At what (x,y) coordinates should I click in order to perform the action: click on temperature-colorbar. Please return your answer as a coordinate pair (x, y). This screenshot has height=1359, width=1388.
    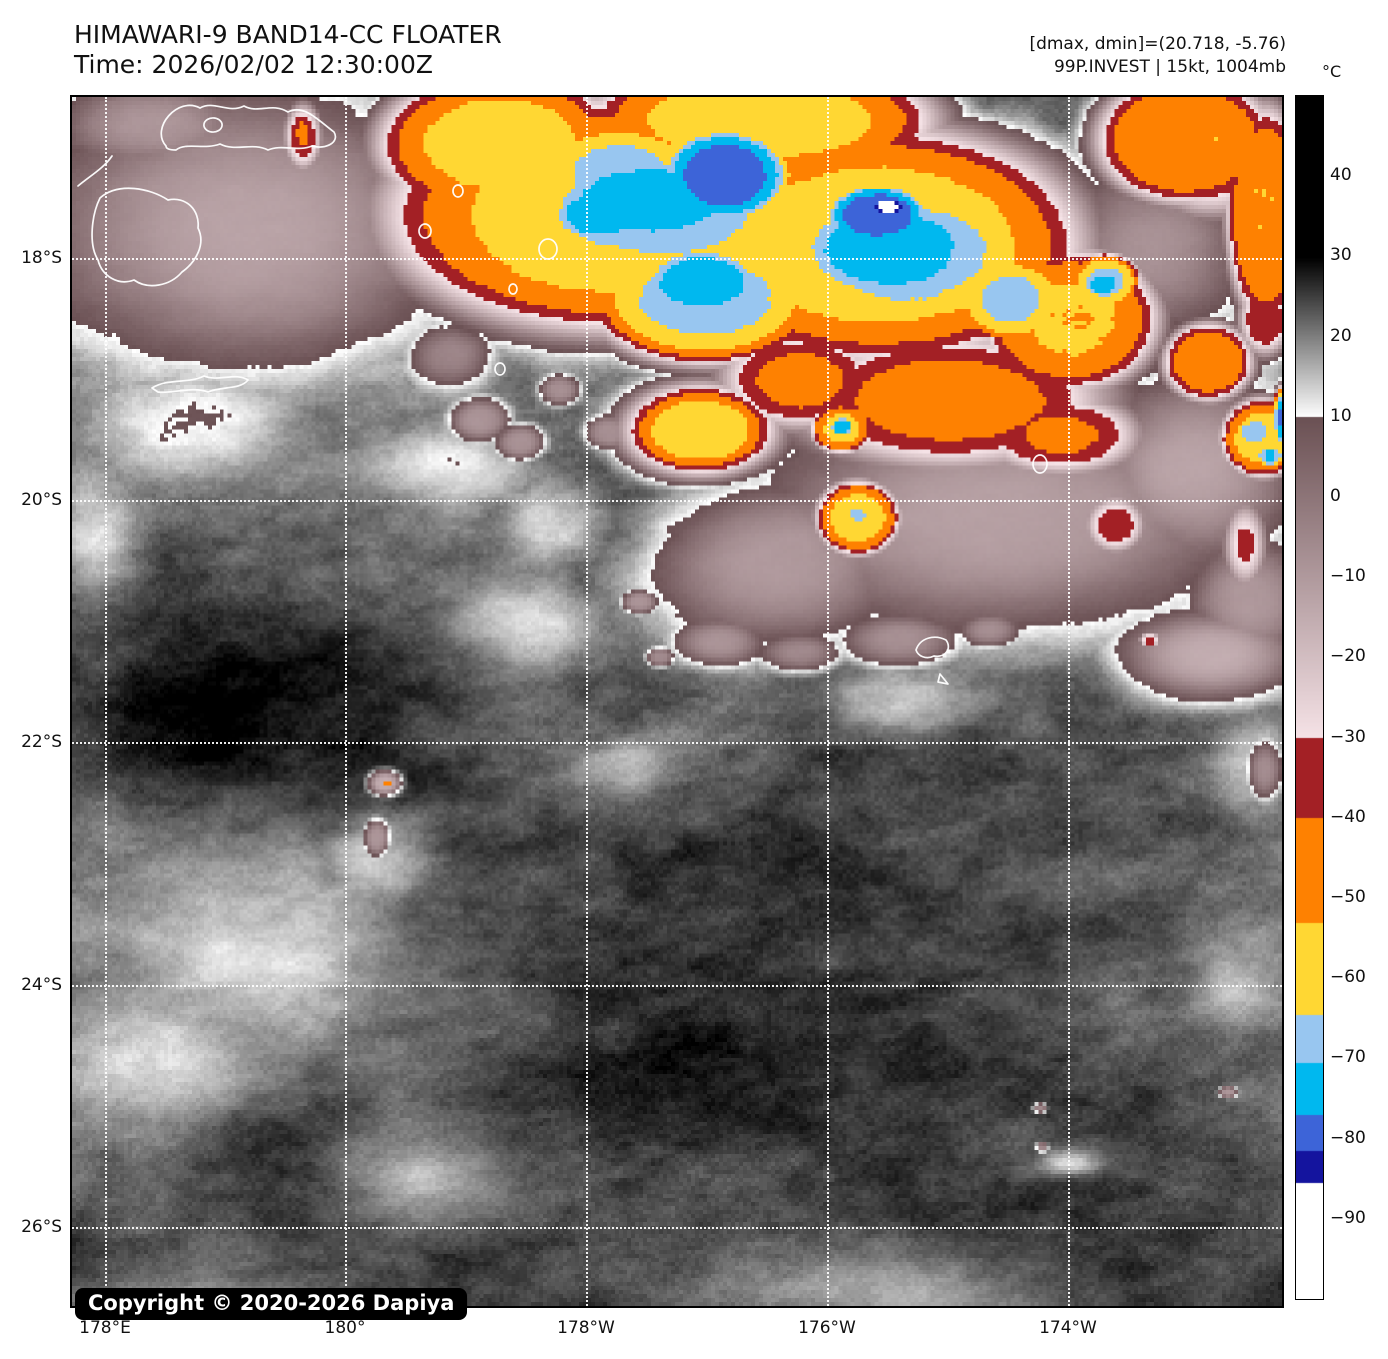
    Looking at the image, I should click on (1309, 697).